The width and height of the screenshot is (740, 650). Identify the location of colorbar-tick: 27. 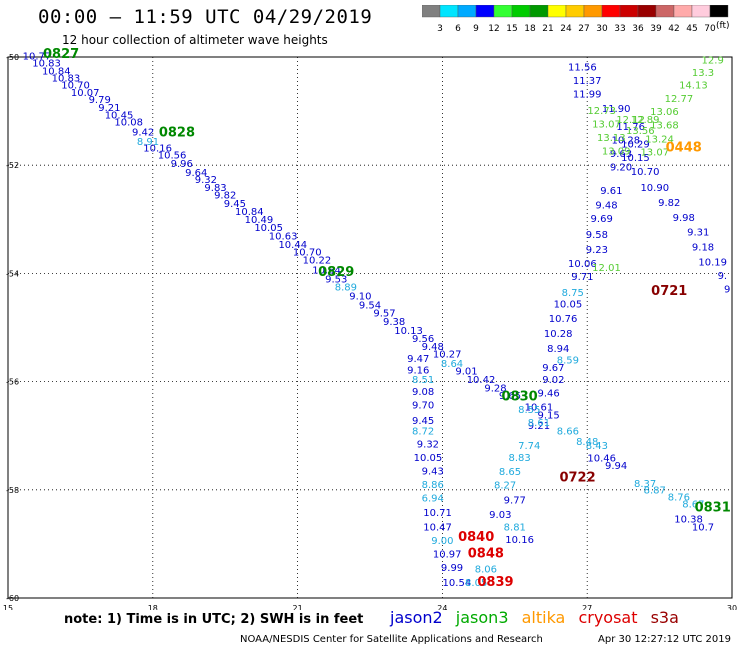
(583, 29).